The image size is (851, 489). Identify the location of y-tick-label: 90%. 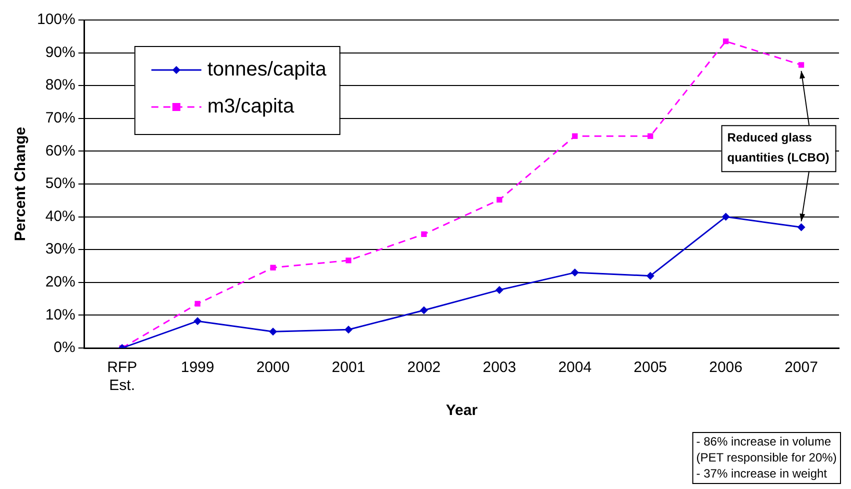
(60, 52).